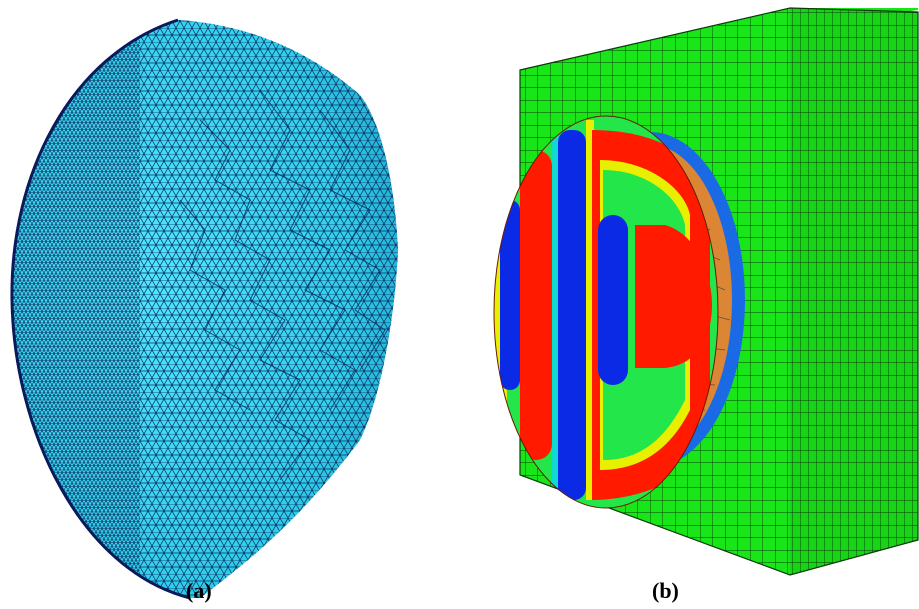 The height and width of the screenshot is (609, 919). Describe the element at coordinates (199, 590) in the screenshot. I see `caption-a: (a)` at that location.